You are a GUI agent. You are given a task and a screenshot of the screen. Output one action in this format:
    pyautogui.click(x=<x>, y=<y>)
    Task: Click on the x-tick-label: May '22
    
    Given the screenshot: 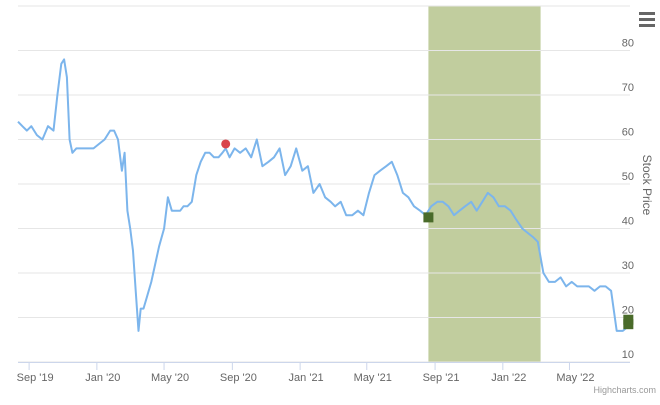 What is the action you would take?
    pyautogui.click(x=575, y=378)
    